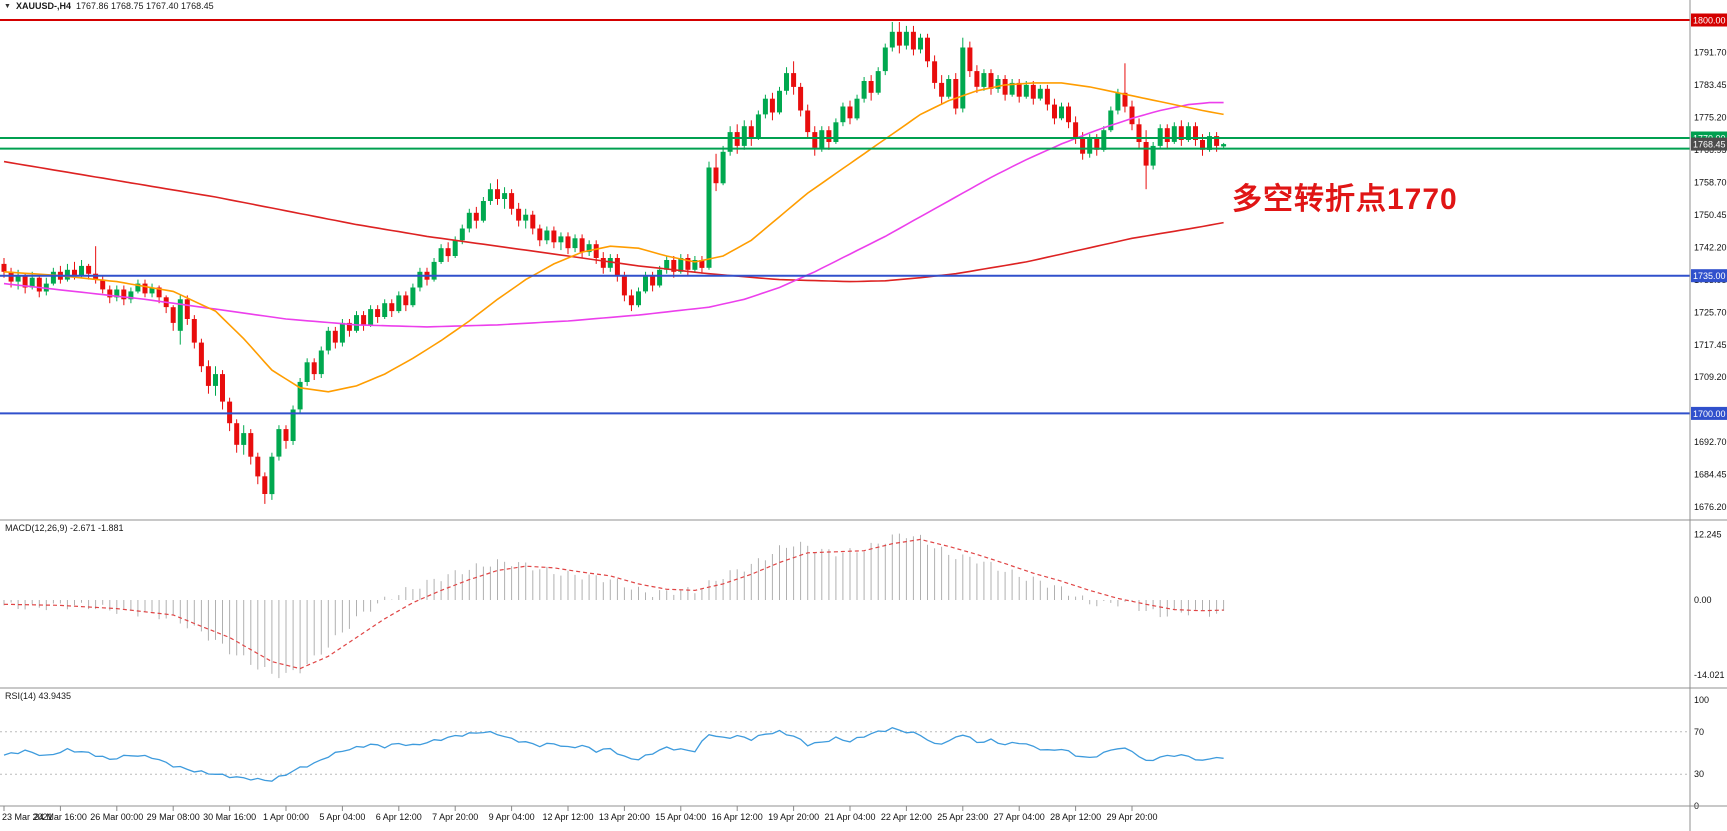 The height and width of the screenshot is (831, 1727). I want to click on time-tick-label: 6 Apr 12:00, so click(399, 817).